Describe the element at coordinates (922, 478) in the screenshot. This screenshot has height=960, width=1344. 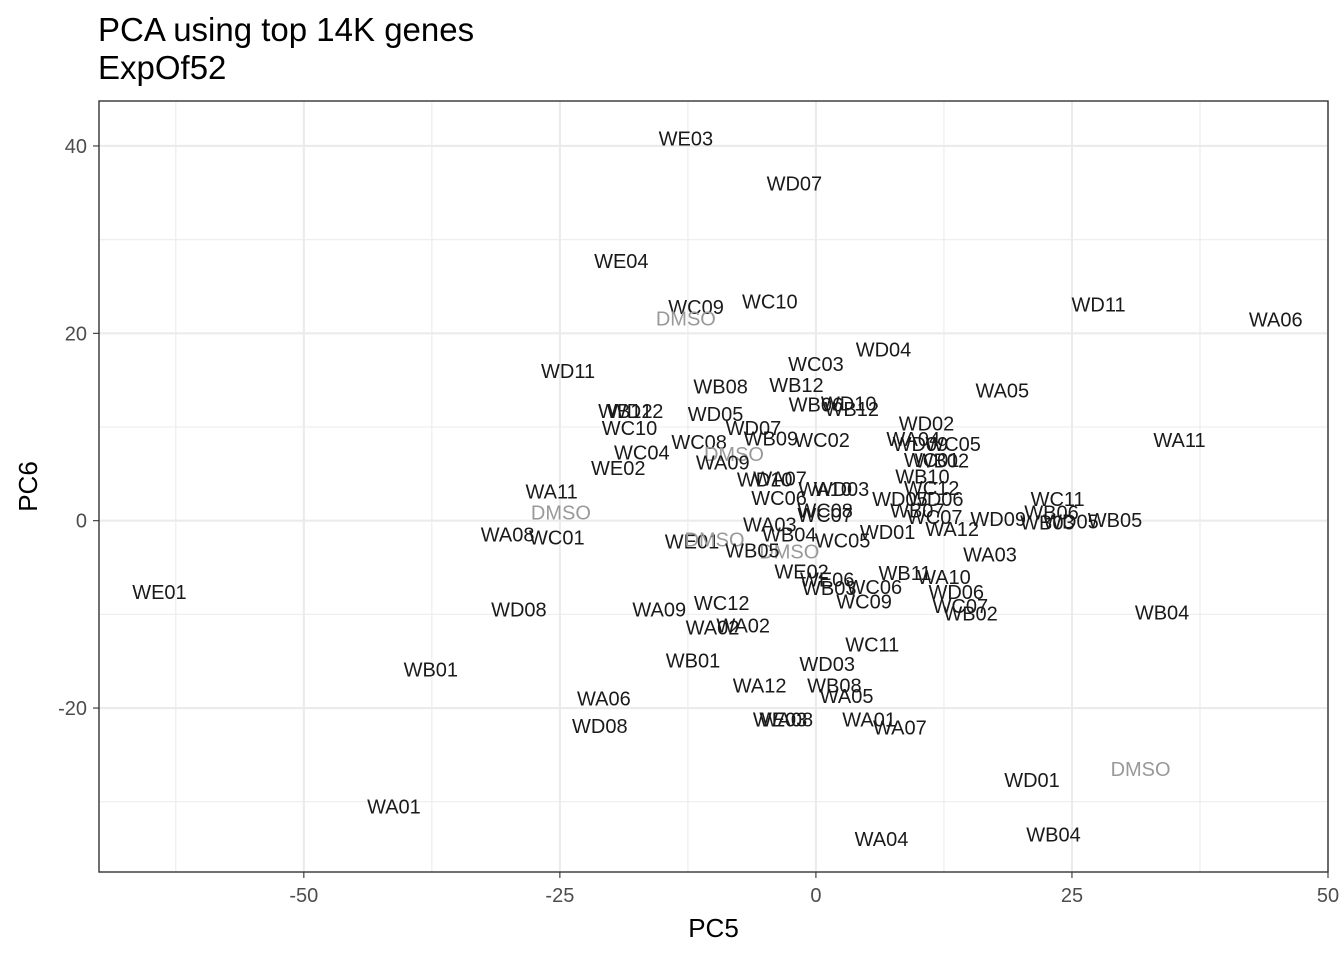
I see `point-label-sample: WB10` at that location.